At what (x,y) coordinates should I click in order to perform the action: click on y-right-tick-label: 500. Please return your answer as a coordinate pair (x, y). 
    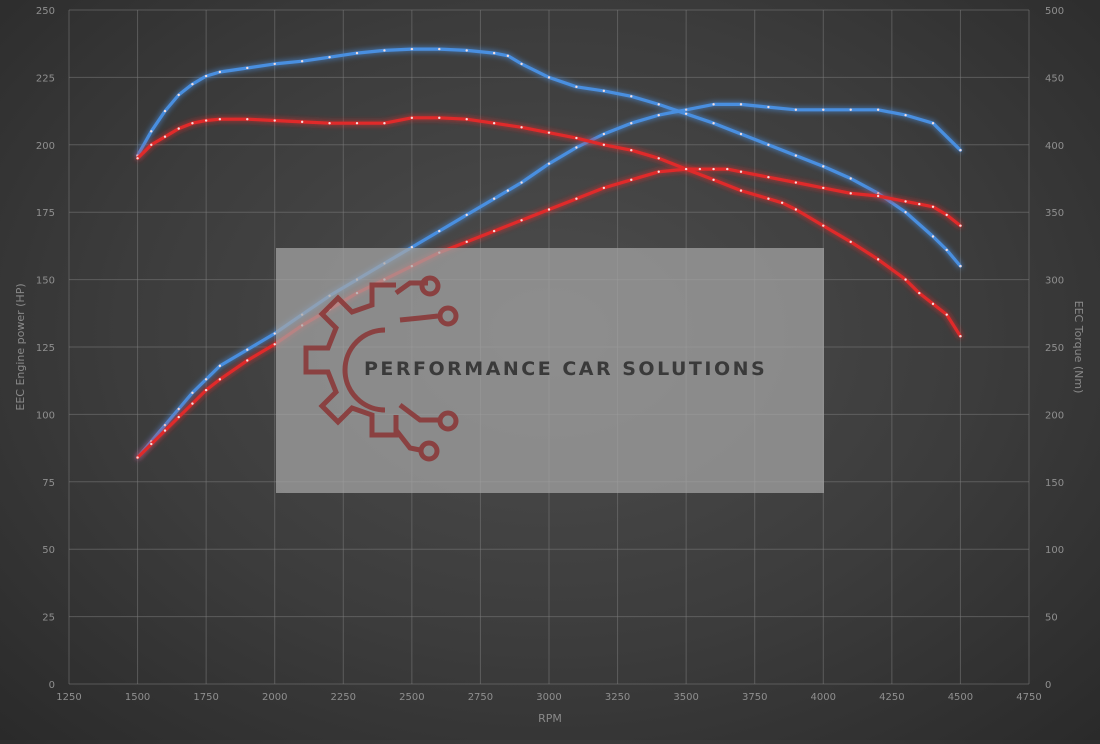
    Looking at the image, I should click on (1054, 11).